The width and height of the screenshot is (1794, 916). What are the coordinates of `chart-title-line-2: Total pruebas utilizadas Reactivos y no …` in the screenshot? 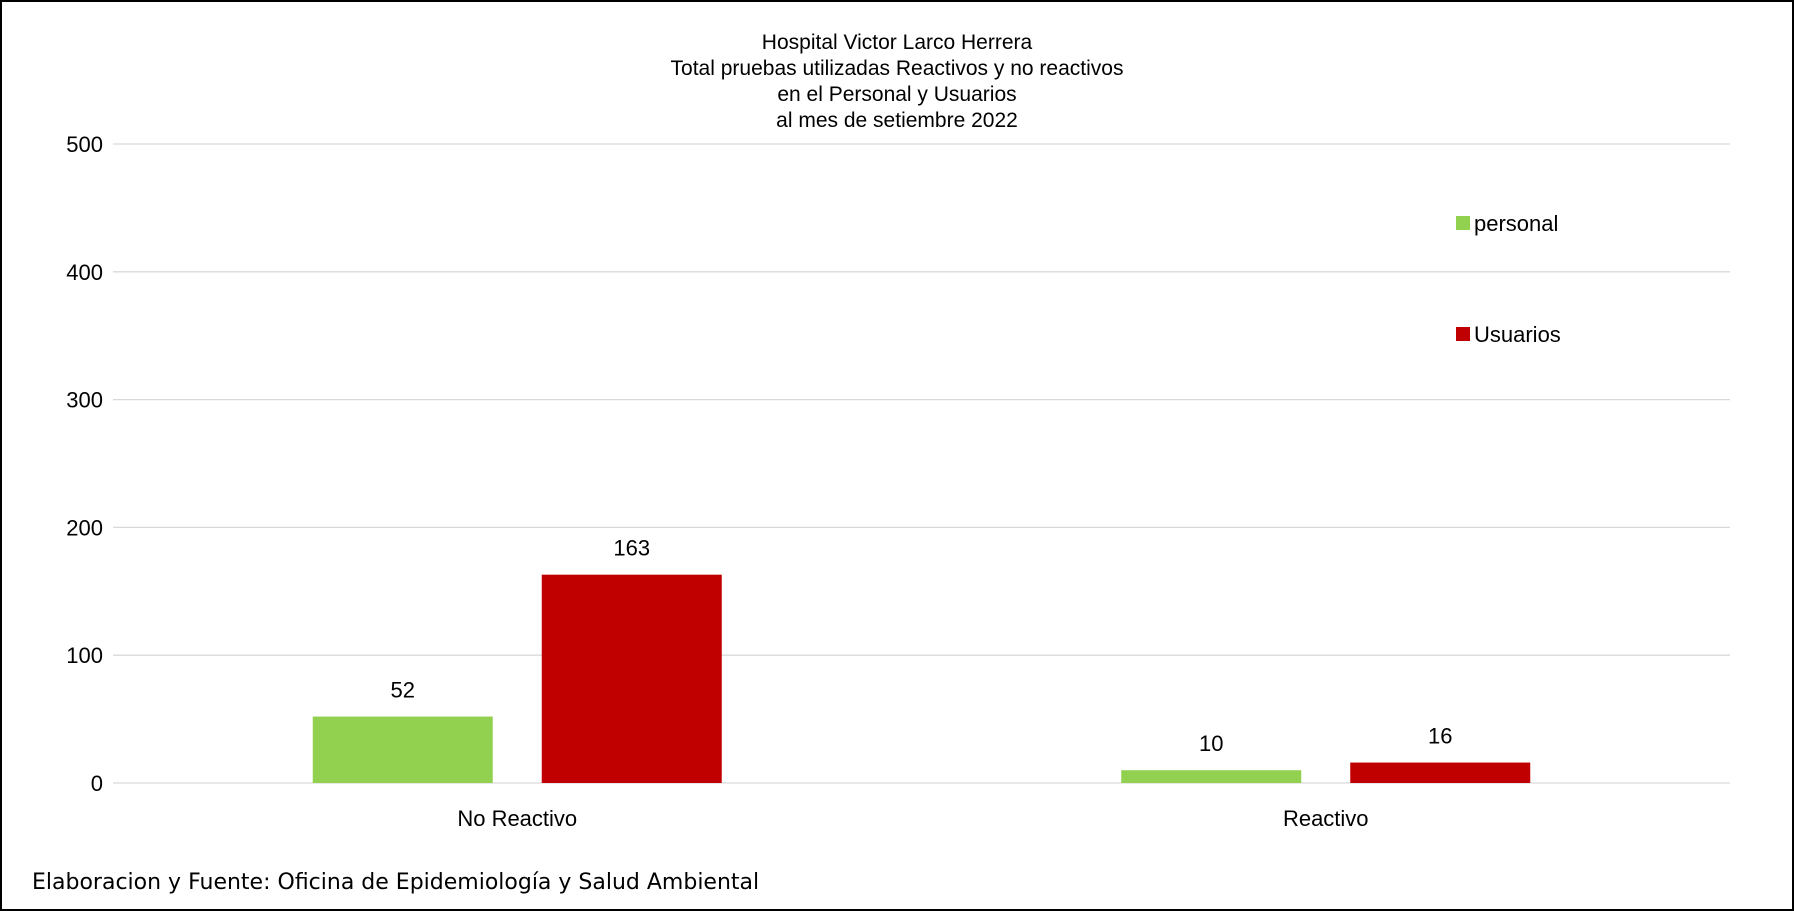 It's located at (897, 68).